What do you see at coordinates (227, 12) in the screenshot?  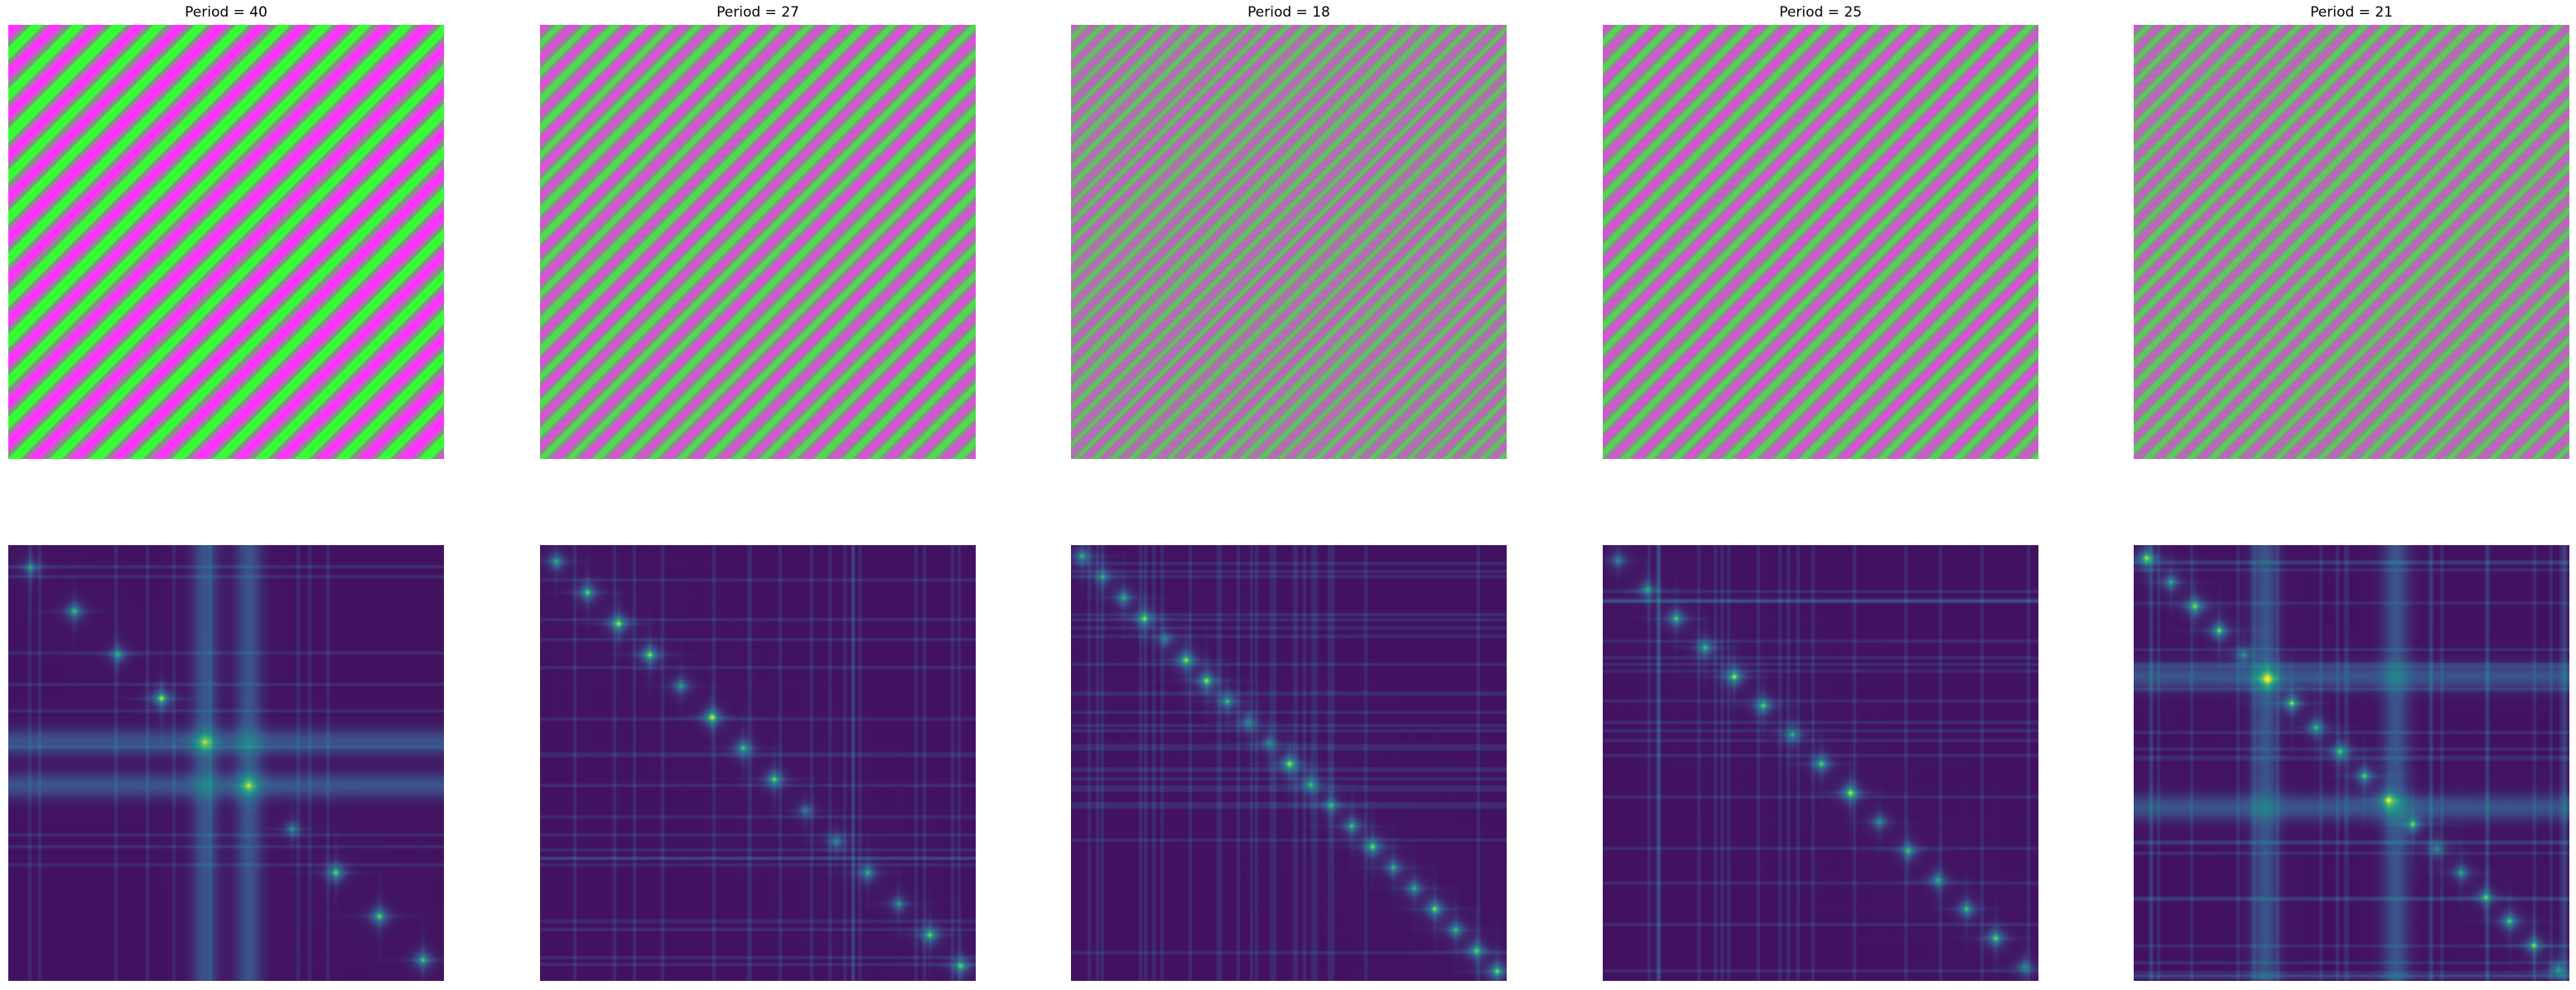 I see `panel-title-1: Period = 40` at bounding box center [227, 12].